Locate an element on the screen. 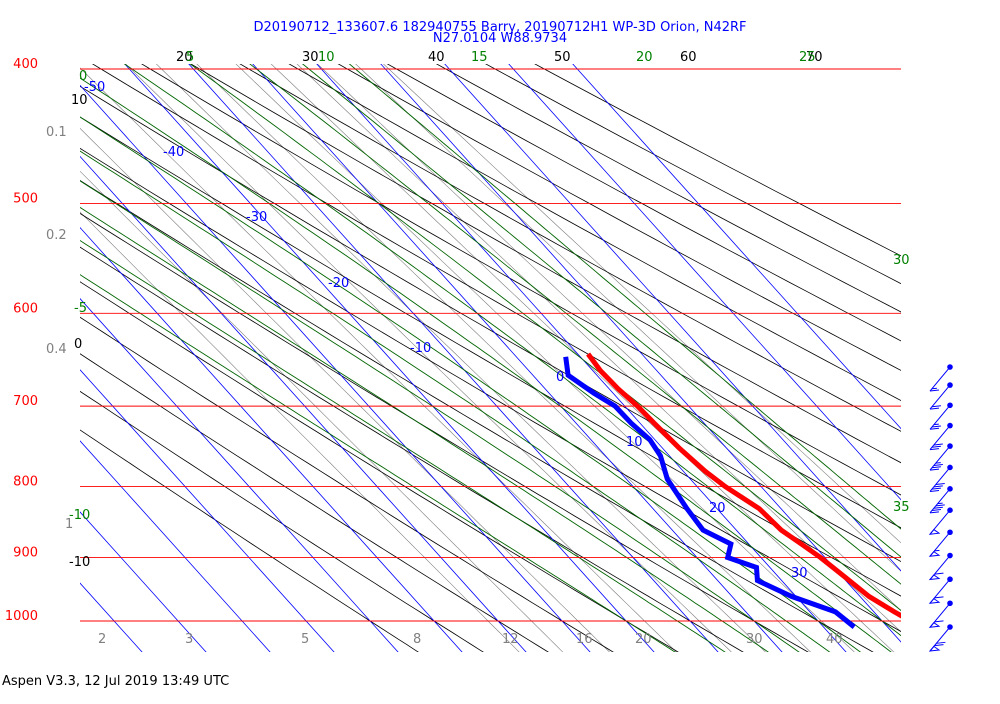 The width and height of the screenshot is (1000, 704). mixing-ratio-label: 20 is located at coordinates (643, 639).